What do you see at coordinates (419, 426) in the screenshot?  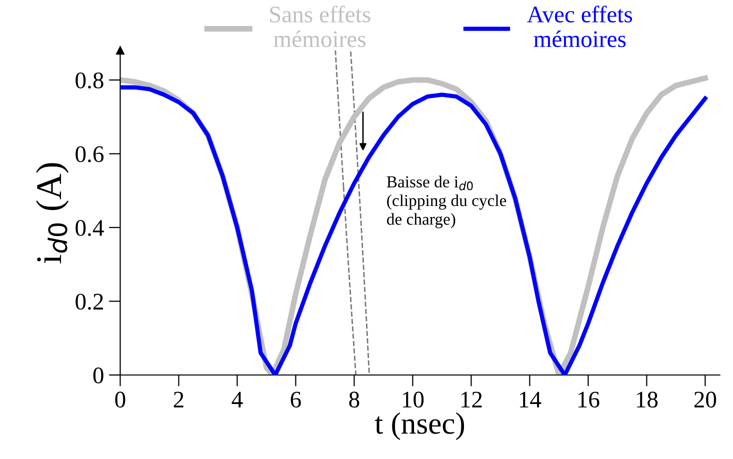 I see `x-axis-title: t (nsec)` at bounding box center [419, 426].